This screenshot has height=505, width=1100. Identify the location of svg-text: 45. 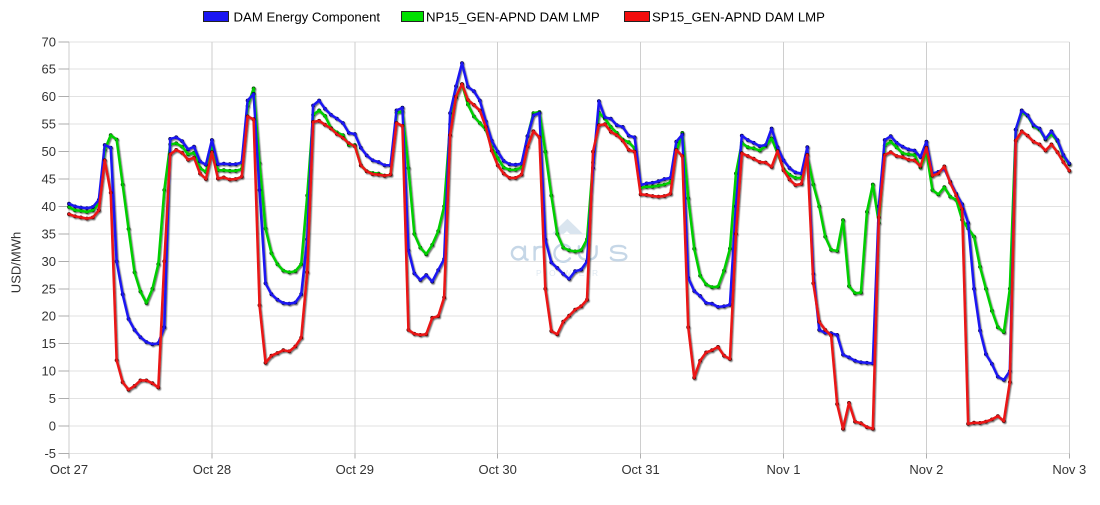
(49, 179).